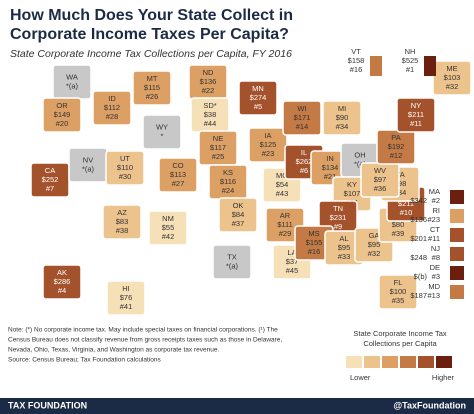  Describe the element at coordinates (285, 233) in the screenshot. I see `state-label: #29` at that location.